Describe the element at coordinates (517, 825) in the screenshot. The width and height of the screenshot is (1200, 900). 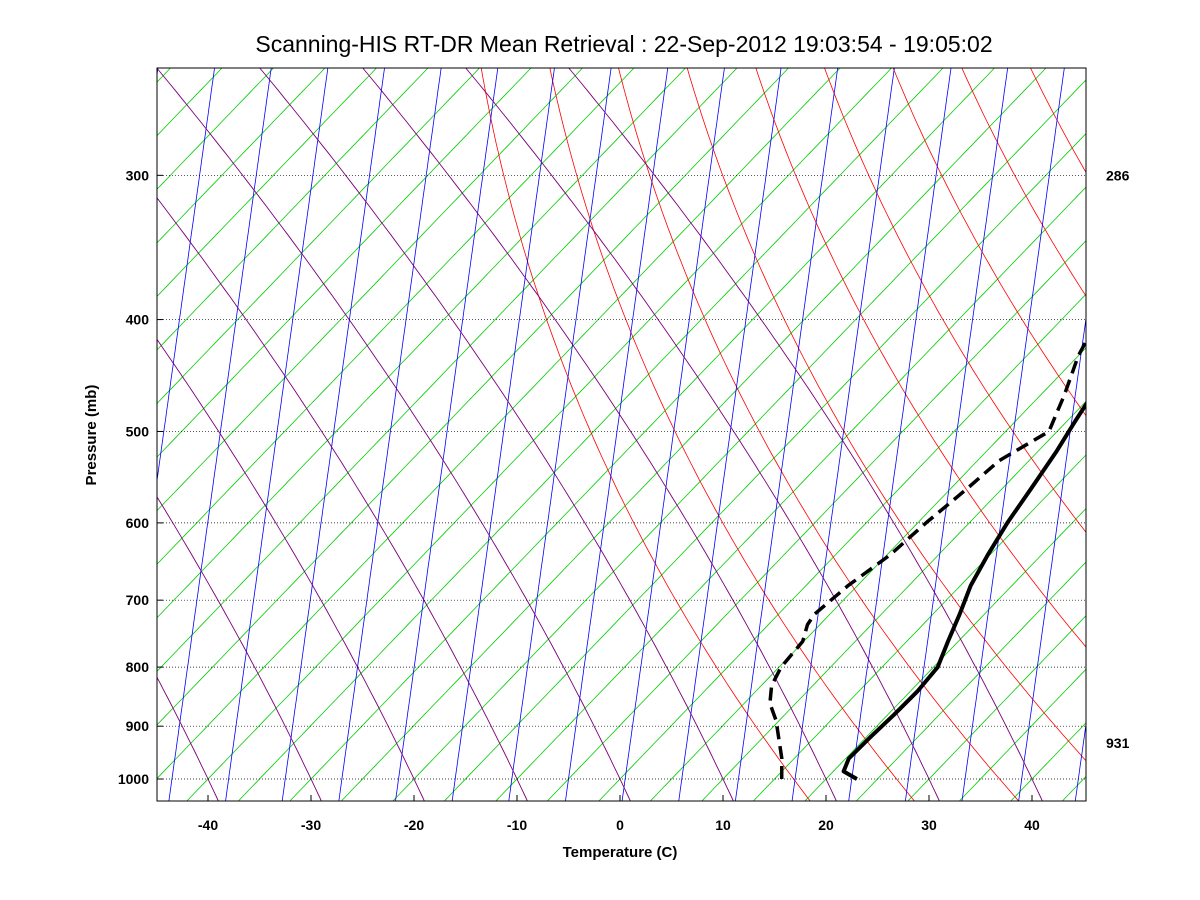
I see `x-tick-label: -10` at that location.